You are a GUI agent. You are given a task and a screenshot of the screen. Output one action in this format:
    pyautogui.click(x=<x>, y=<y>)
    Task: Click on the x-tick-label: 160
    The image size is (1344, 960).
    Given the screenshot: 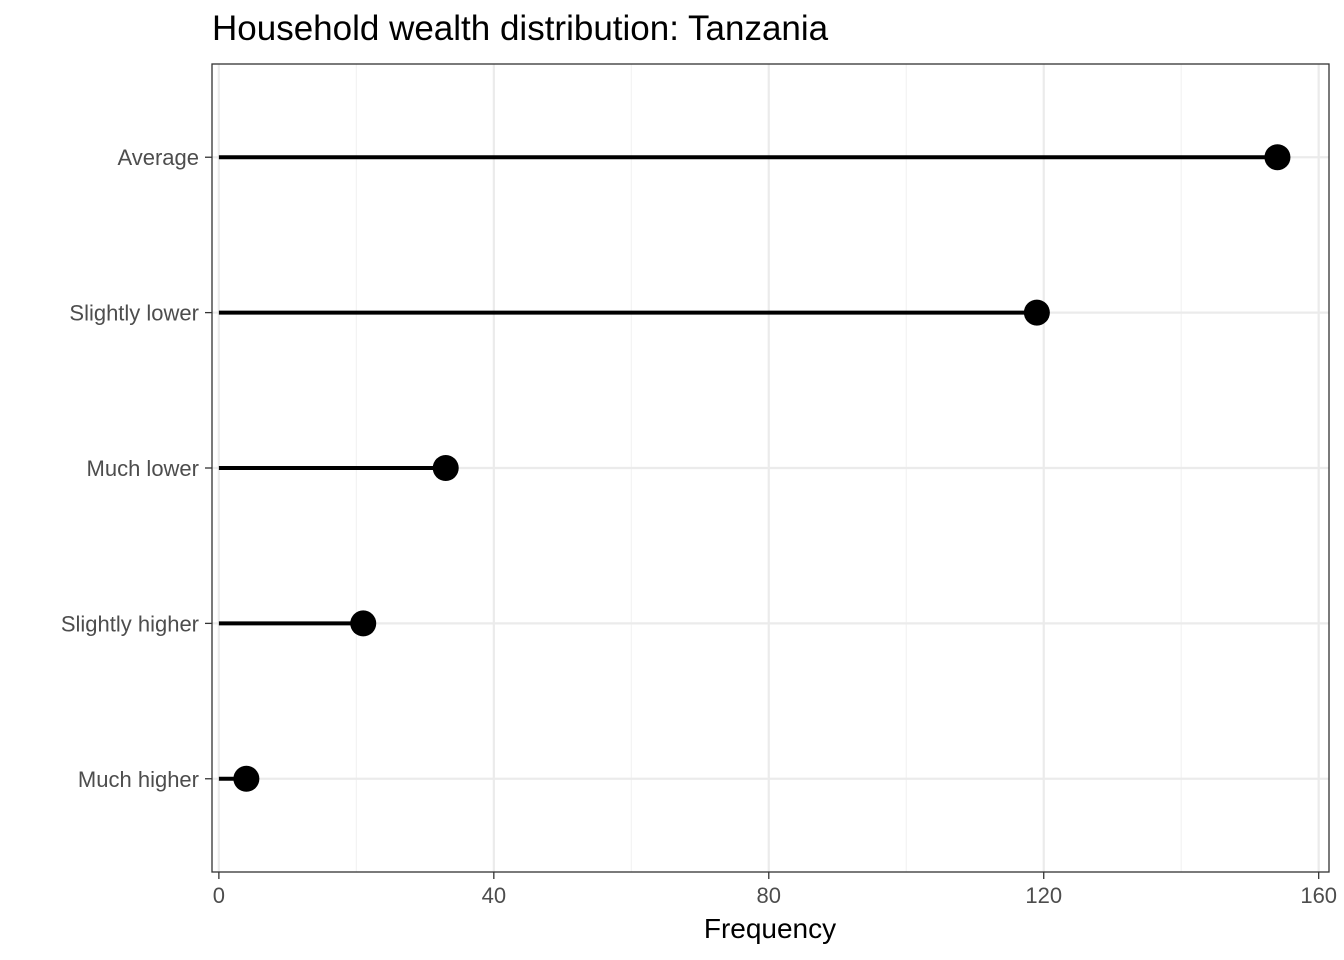 What is the action you would take?
    pyautogui.click(x=1318, y=895)
    